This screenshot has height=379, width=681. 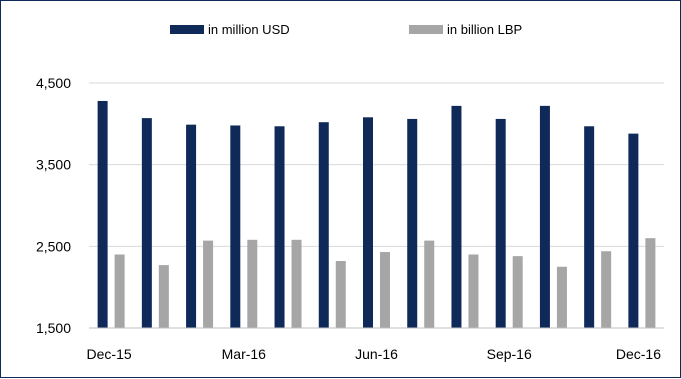 I want to click on x-tick-label: Mar-16, so click(x=244, y=354).